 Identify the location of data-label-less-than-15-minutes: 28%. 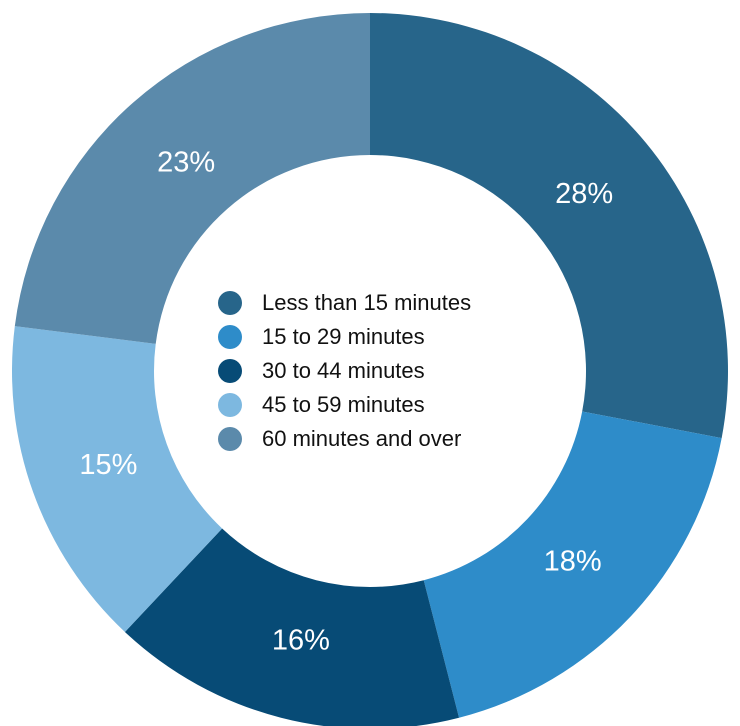
(584, 194).